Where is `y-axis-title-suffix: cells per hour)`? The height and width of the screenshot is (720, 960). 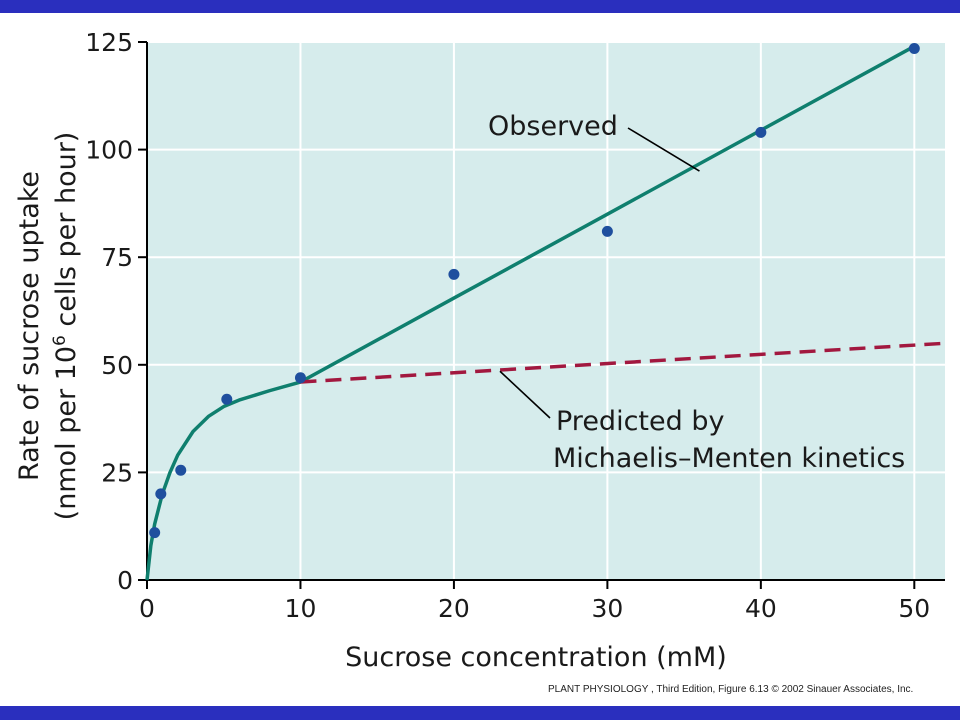
y-axis-title-suffix: cells per hour) is located at coordinates (66, 234).